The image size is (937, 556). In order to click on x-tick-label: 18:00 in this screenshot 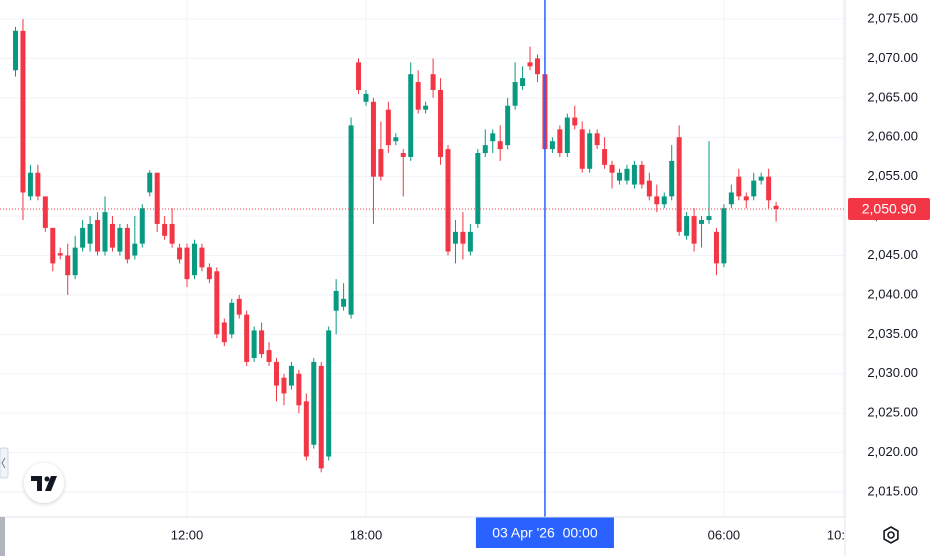, I will do `click(366, 534)`.